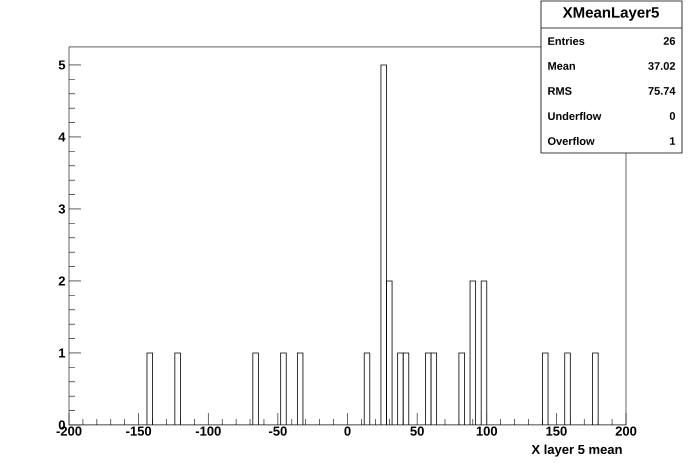 The height and width of the screenshot is (472, 696). What do you see at coordinates (347, 431) in the screenshot?
I see `x-tick-label: 0` at bounding box center [347, 431].